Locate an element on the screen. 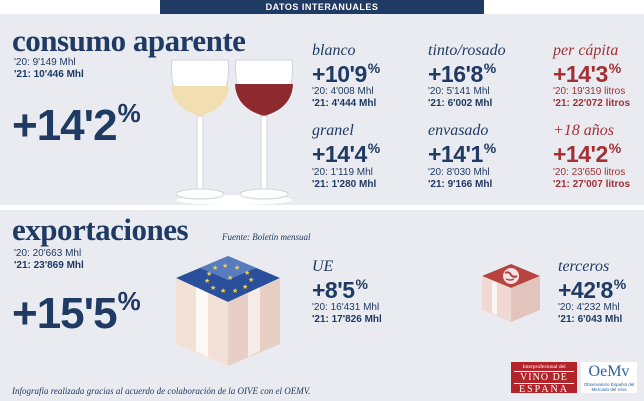 The height and width of the screenshot is (401, 644). item-ue-pct: +8'5% is located at coordinates (340, 289).